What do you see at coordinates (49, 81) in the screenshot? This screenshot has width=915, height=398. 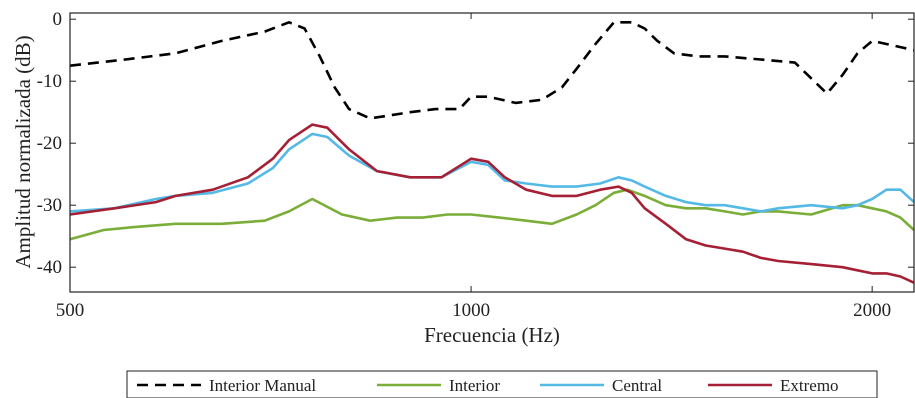 I see `y-tick-label: -10` at bounding box center [49, 81].